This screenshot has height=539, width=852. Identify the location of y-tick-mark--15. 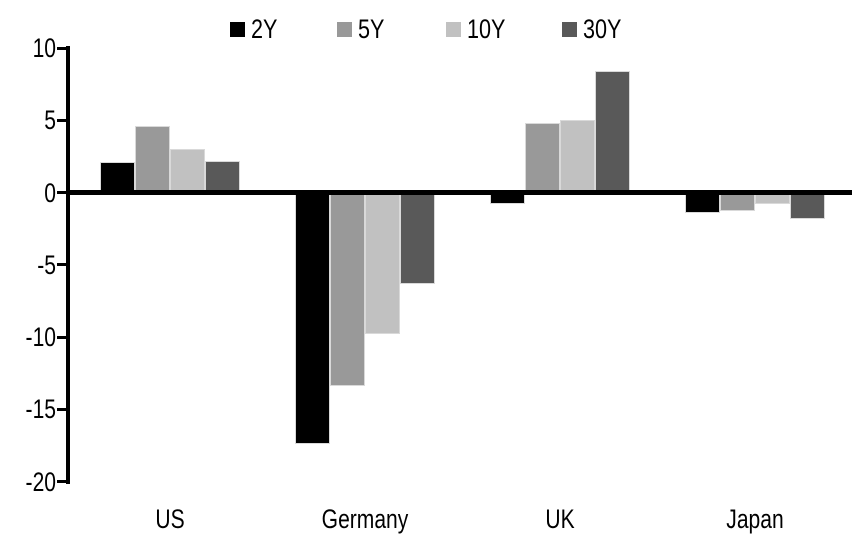
(62, 409).